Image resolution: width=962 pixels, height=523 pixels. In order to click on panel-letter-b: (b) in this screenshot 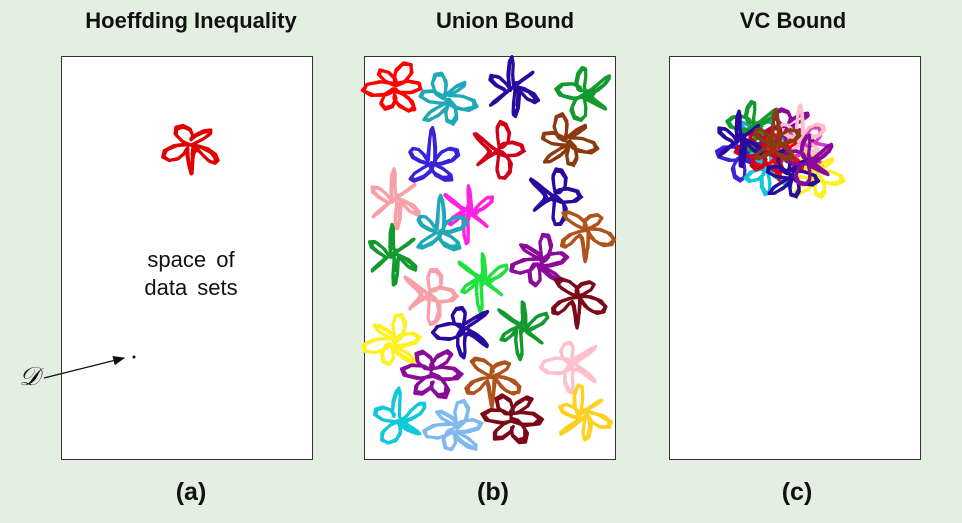, I will do `click(493, 492)`.